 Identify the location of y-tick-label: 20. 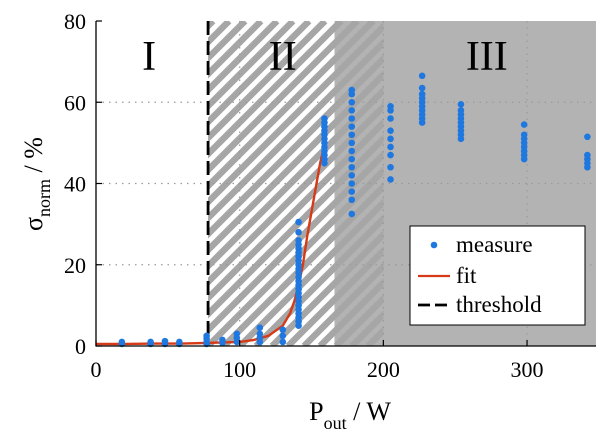
(75, 265).